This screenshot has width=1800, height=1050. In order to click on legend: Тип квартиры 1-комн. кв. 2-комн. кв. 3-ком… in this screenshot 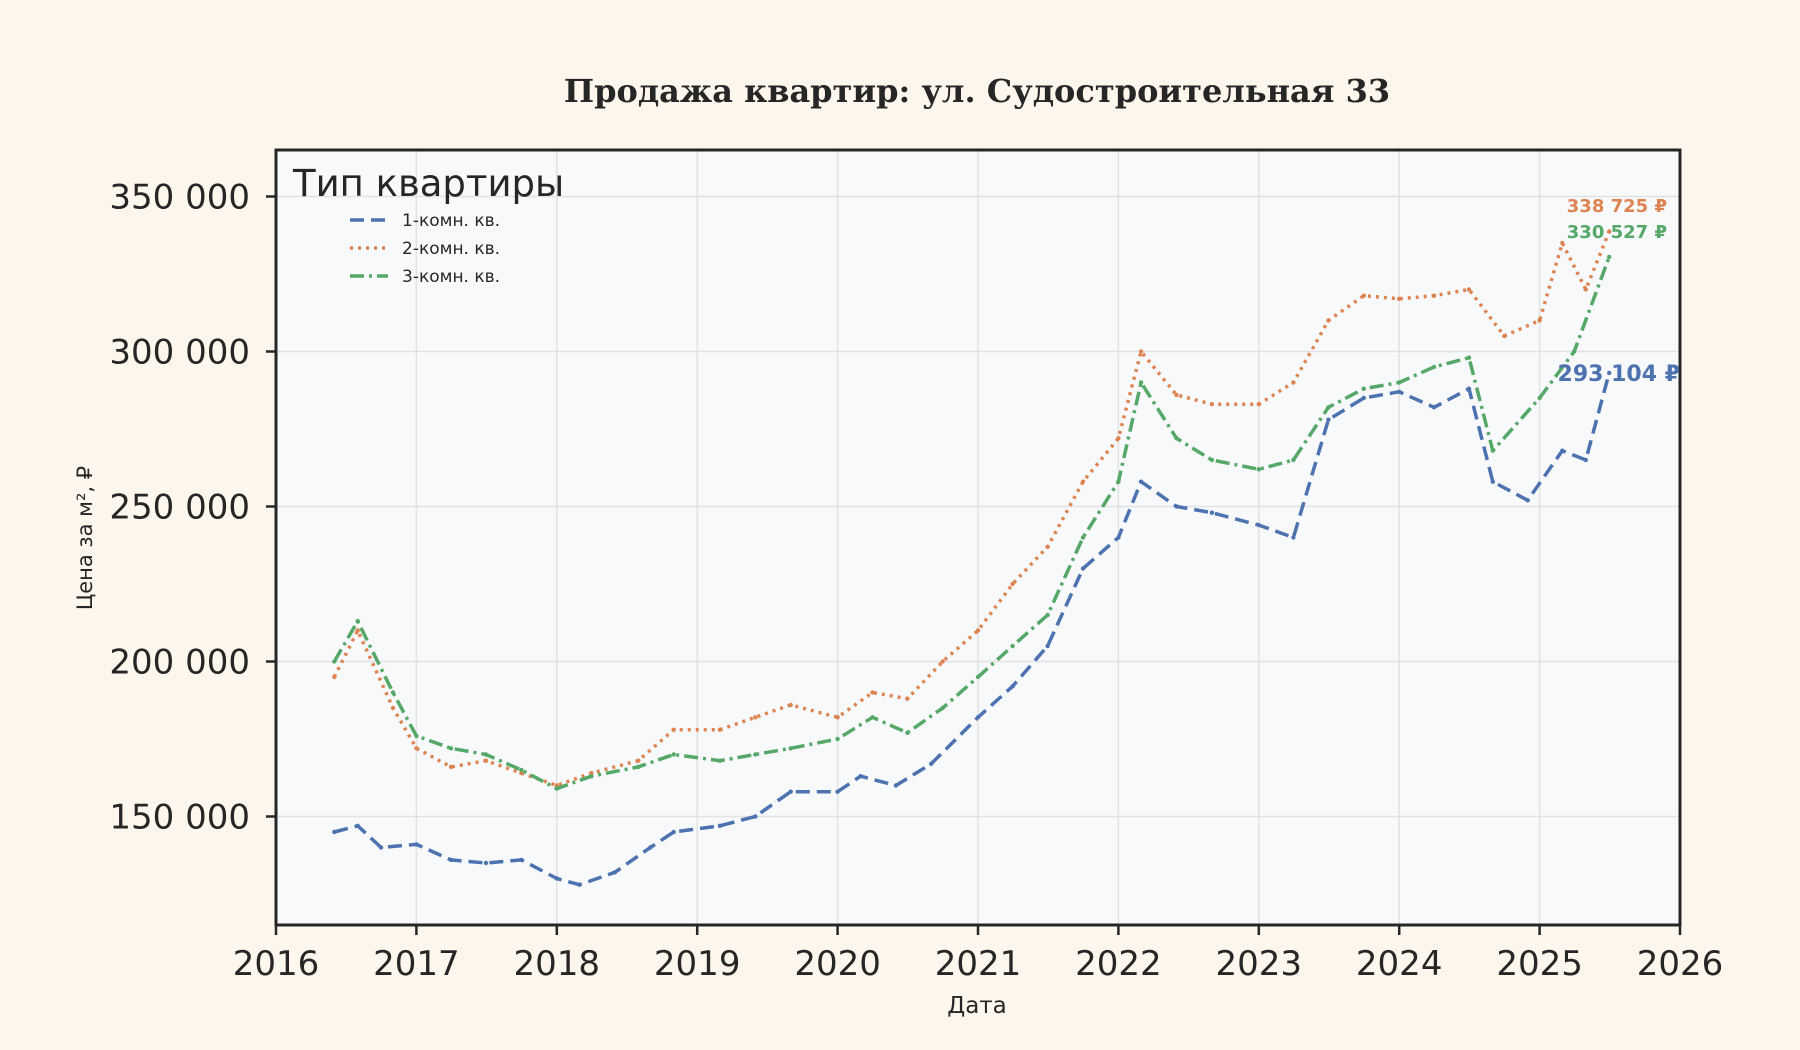, I will do `click(428, 224)`.